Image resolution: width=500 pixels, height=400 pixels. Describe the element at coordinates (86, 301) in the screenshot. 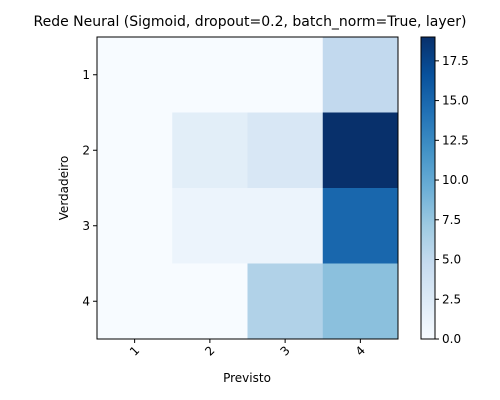

I see `y-tick-label: 4` at that location.